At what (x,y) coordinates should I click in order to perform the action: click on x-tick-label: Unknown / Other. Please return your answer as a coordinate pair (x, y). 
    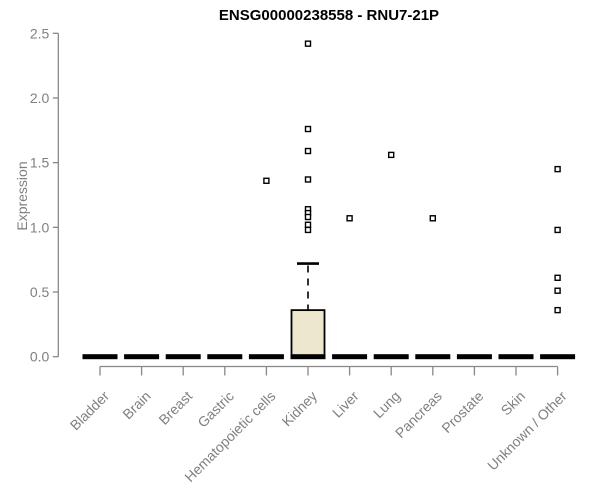
    Looking at the image, I should click on (527, 431).